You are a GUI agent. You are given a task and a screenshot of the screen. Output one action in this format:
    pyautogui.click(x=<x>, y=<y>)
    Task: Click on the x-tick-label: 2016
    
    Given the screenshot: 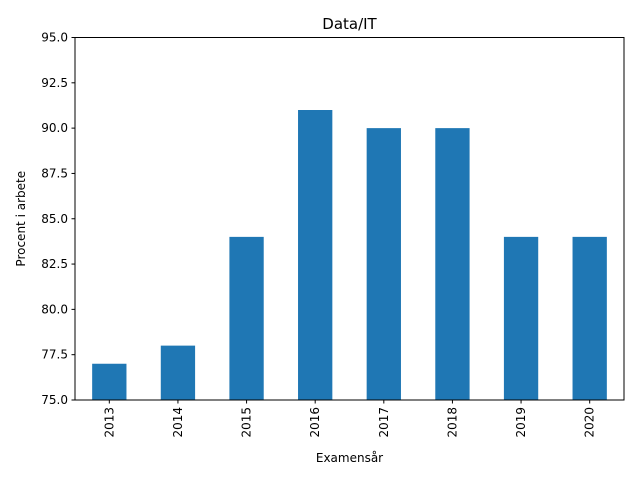 What is the action you would take?
    pyautogui.click(x=315, y=422)
    